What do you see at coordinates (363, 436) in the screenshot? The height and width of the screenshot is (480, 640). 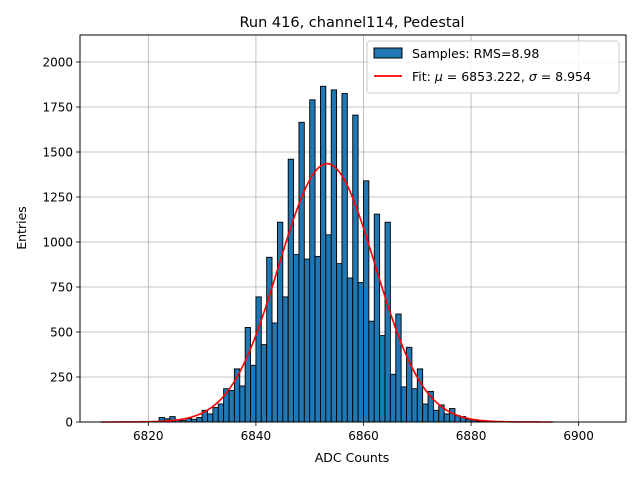 I see `x-tick-label: 6860` at bounding box center [363, 436].